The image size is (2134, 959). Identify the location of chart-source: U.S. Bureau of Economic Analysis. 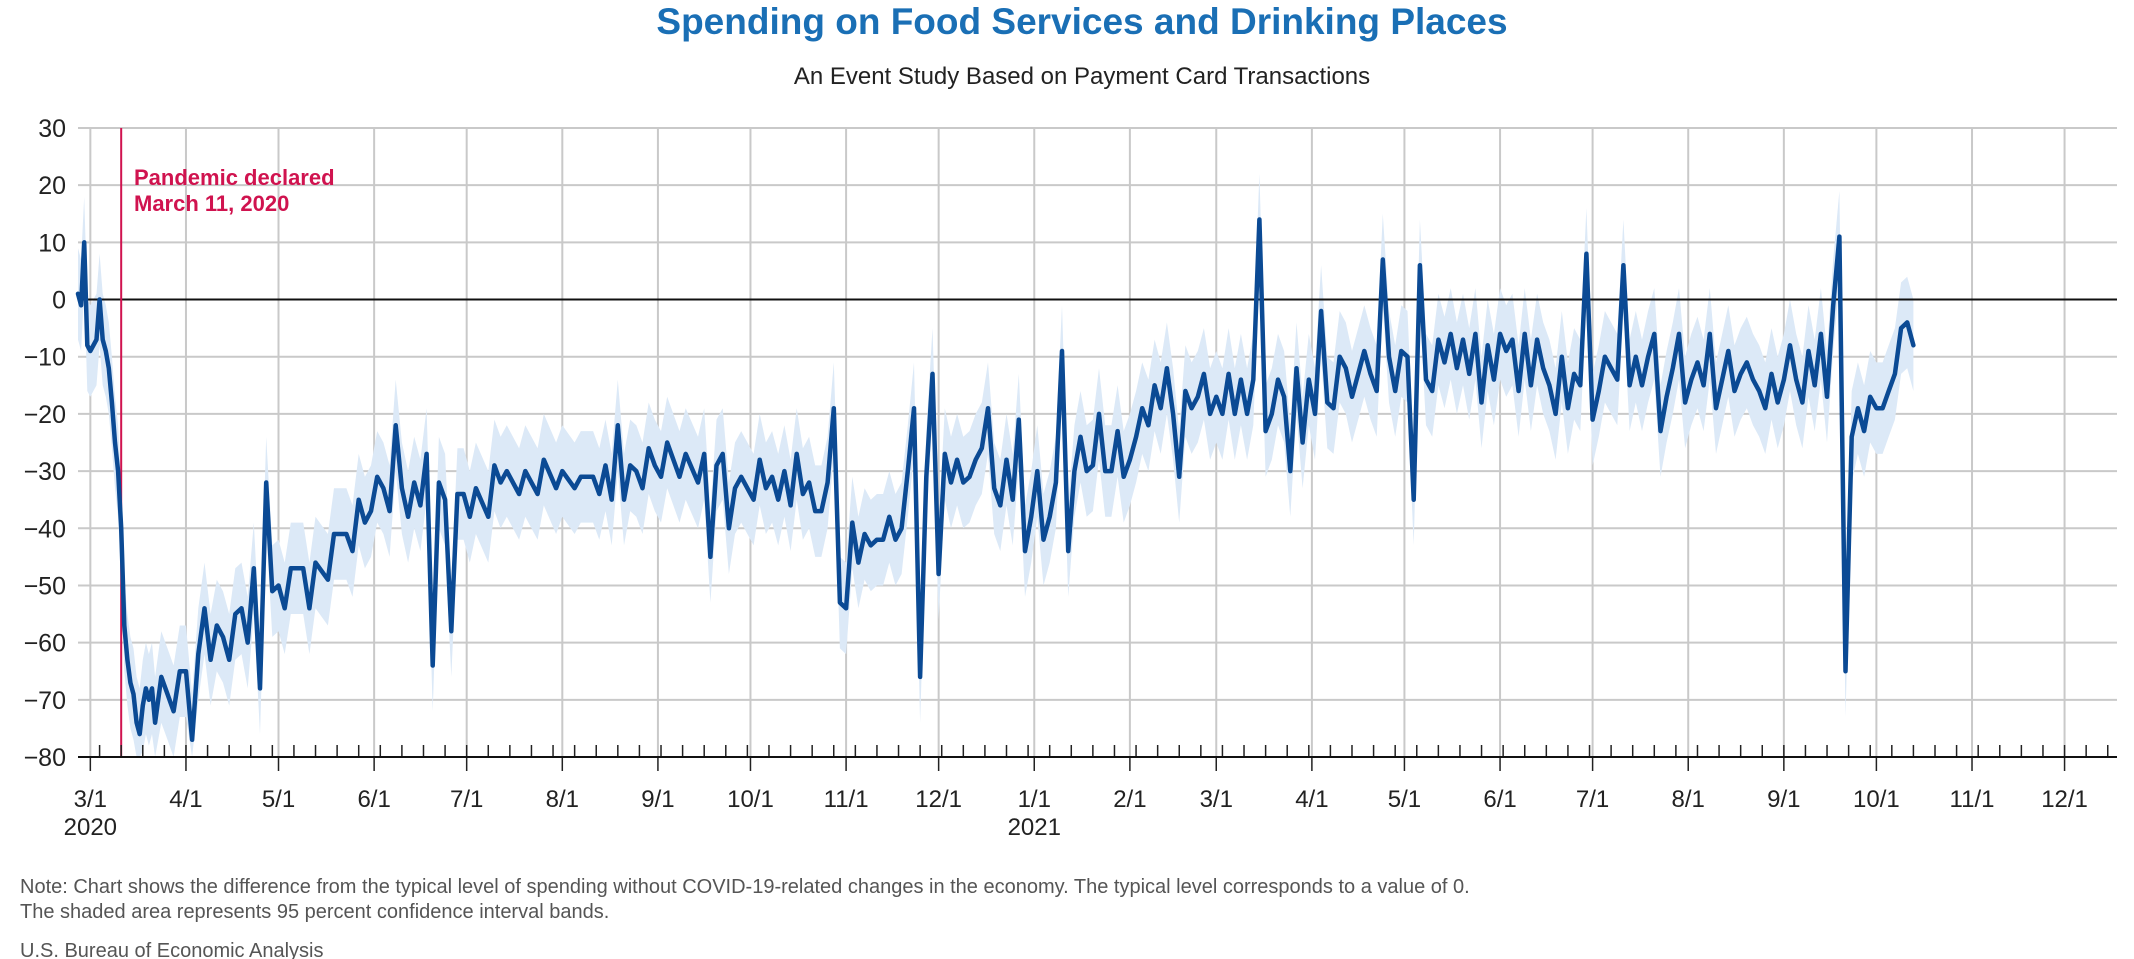
(171, 949).